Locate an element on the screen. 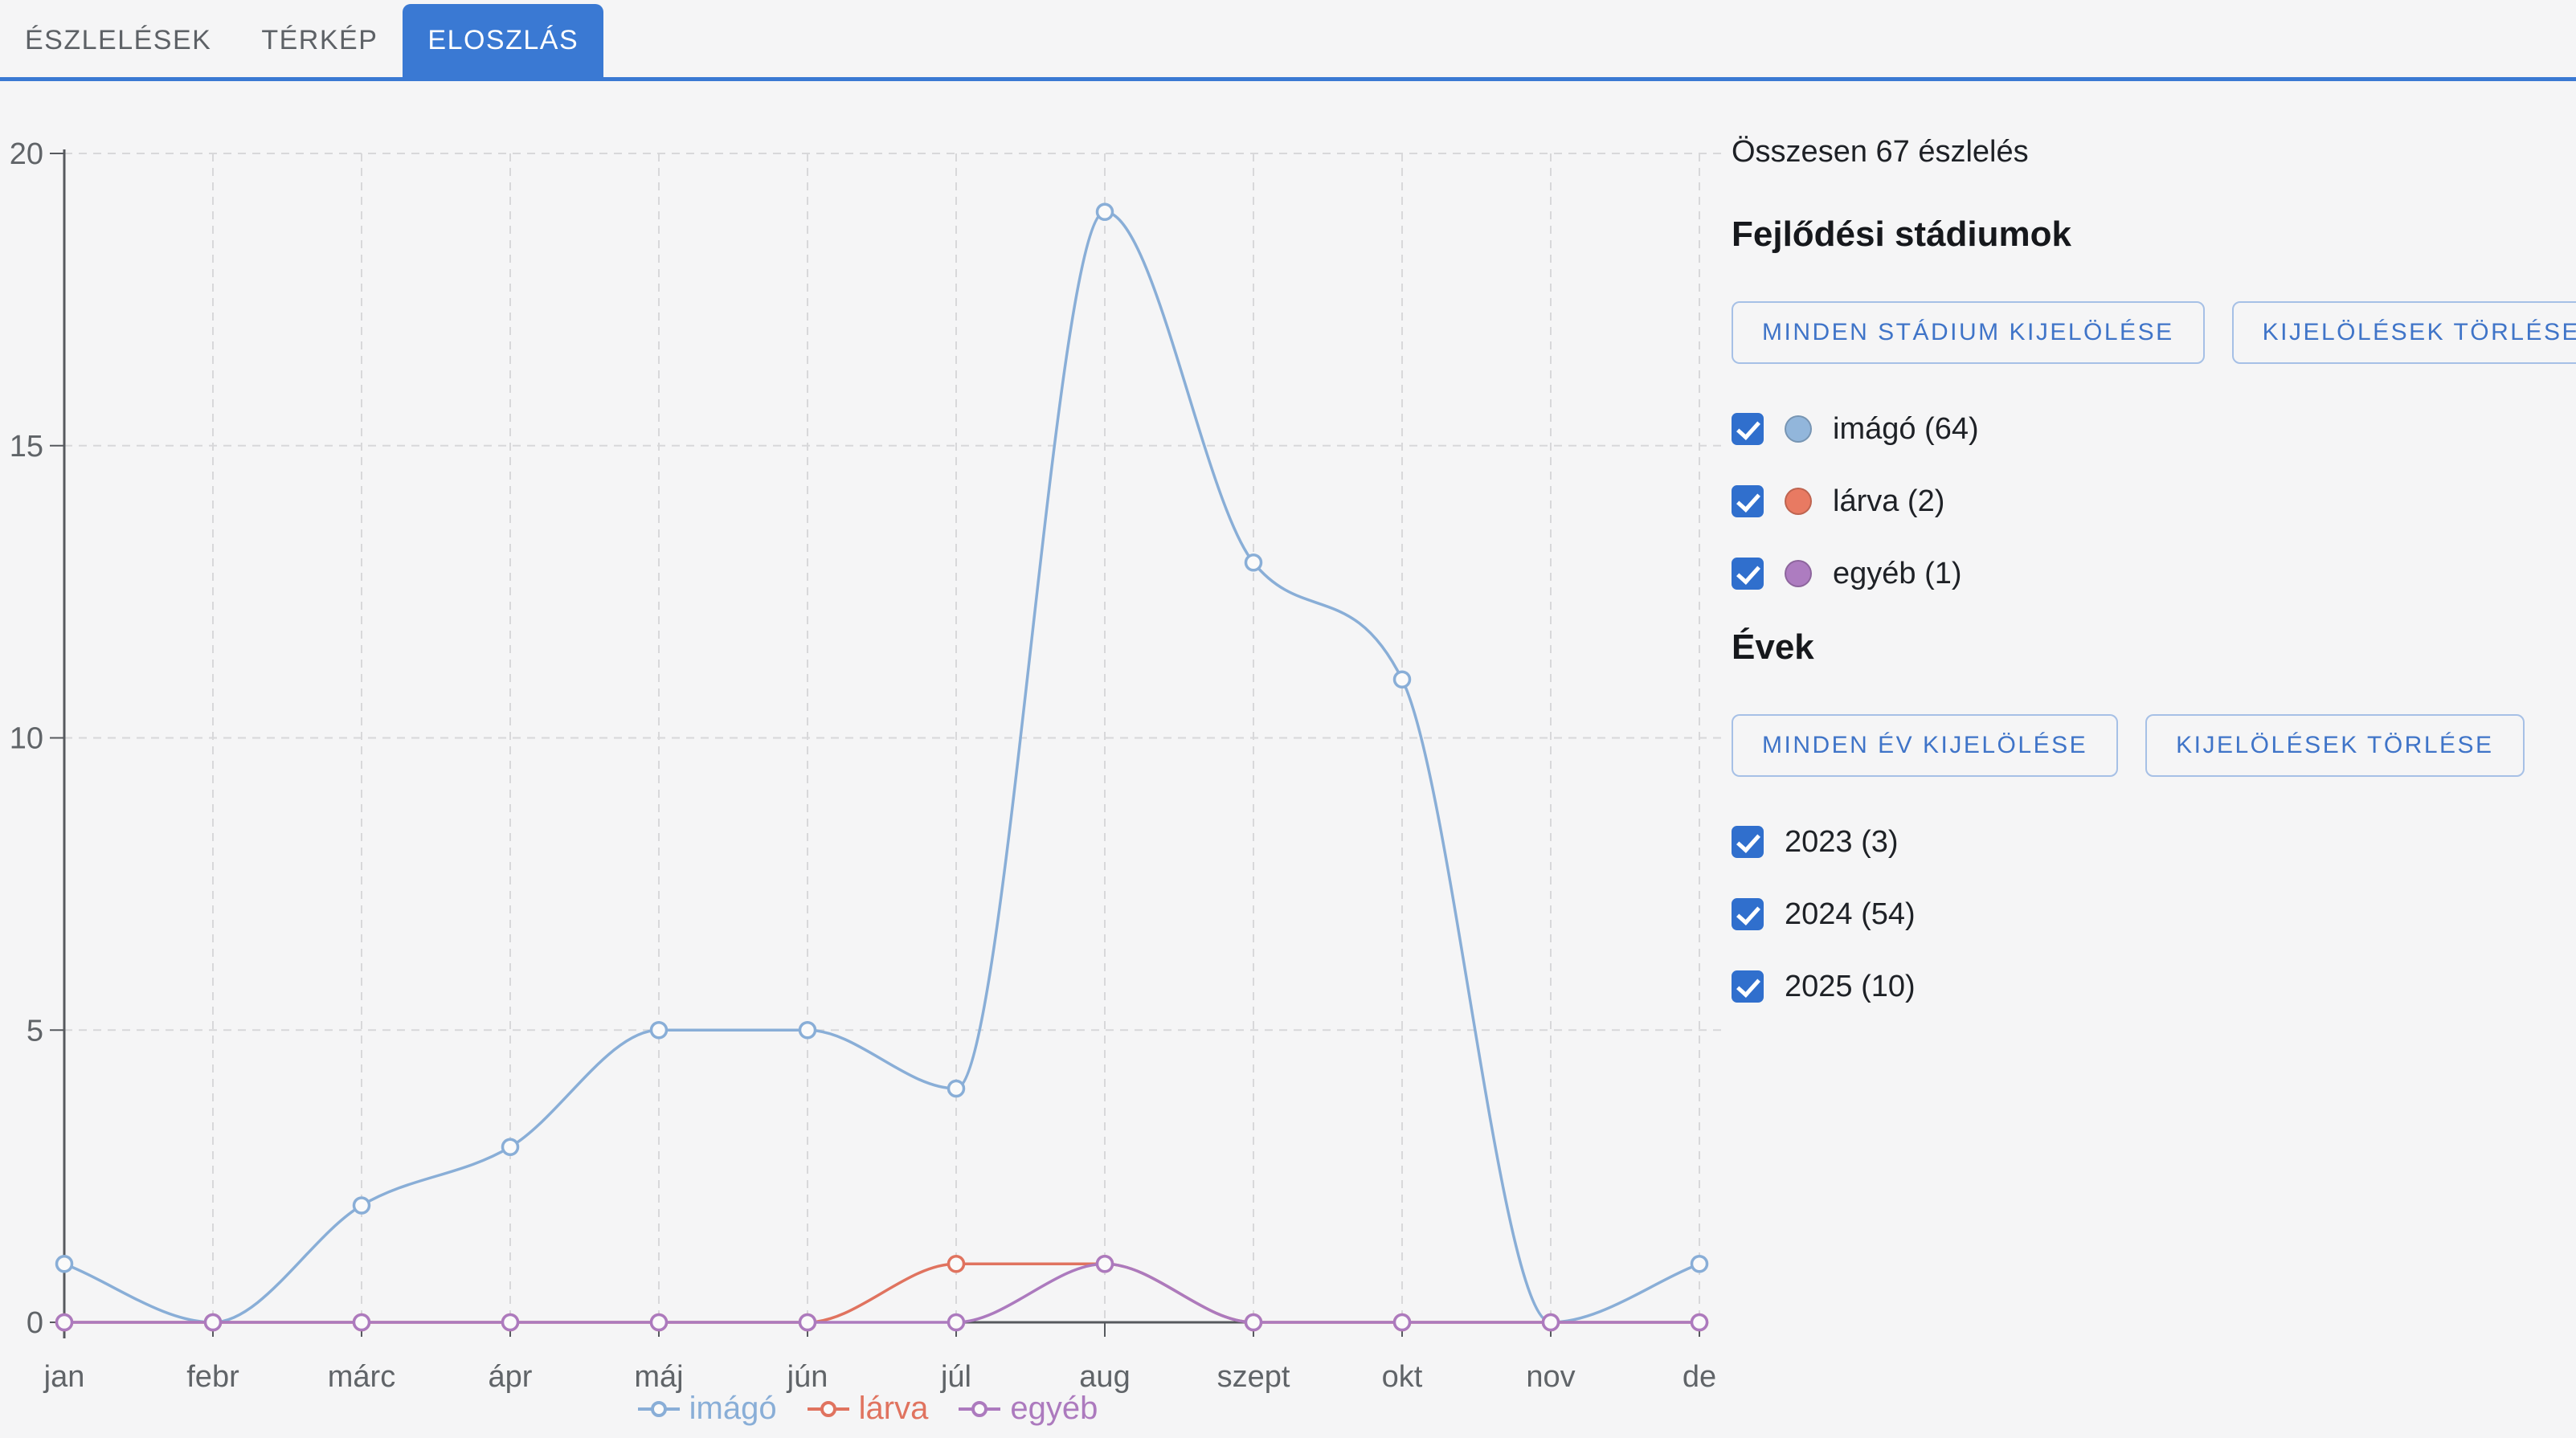  chart-point-egyéb-nov is located at coordinates (1550, 1322).